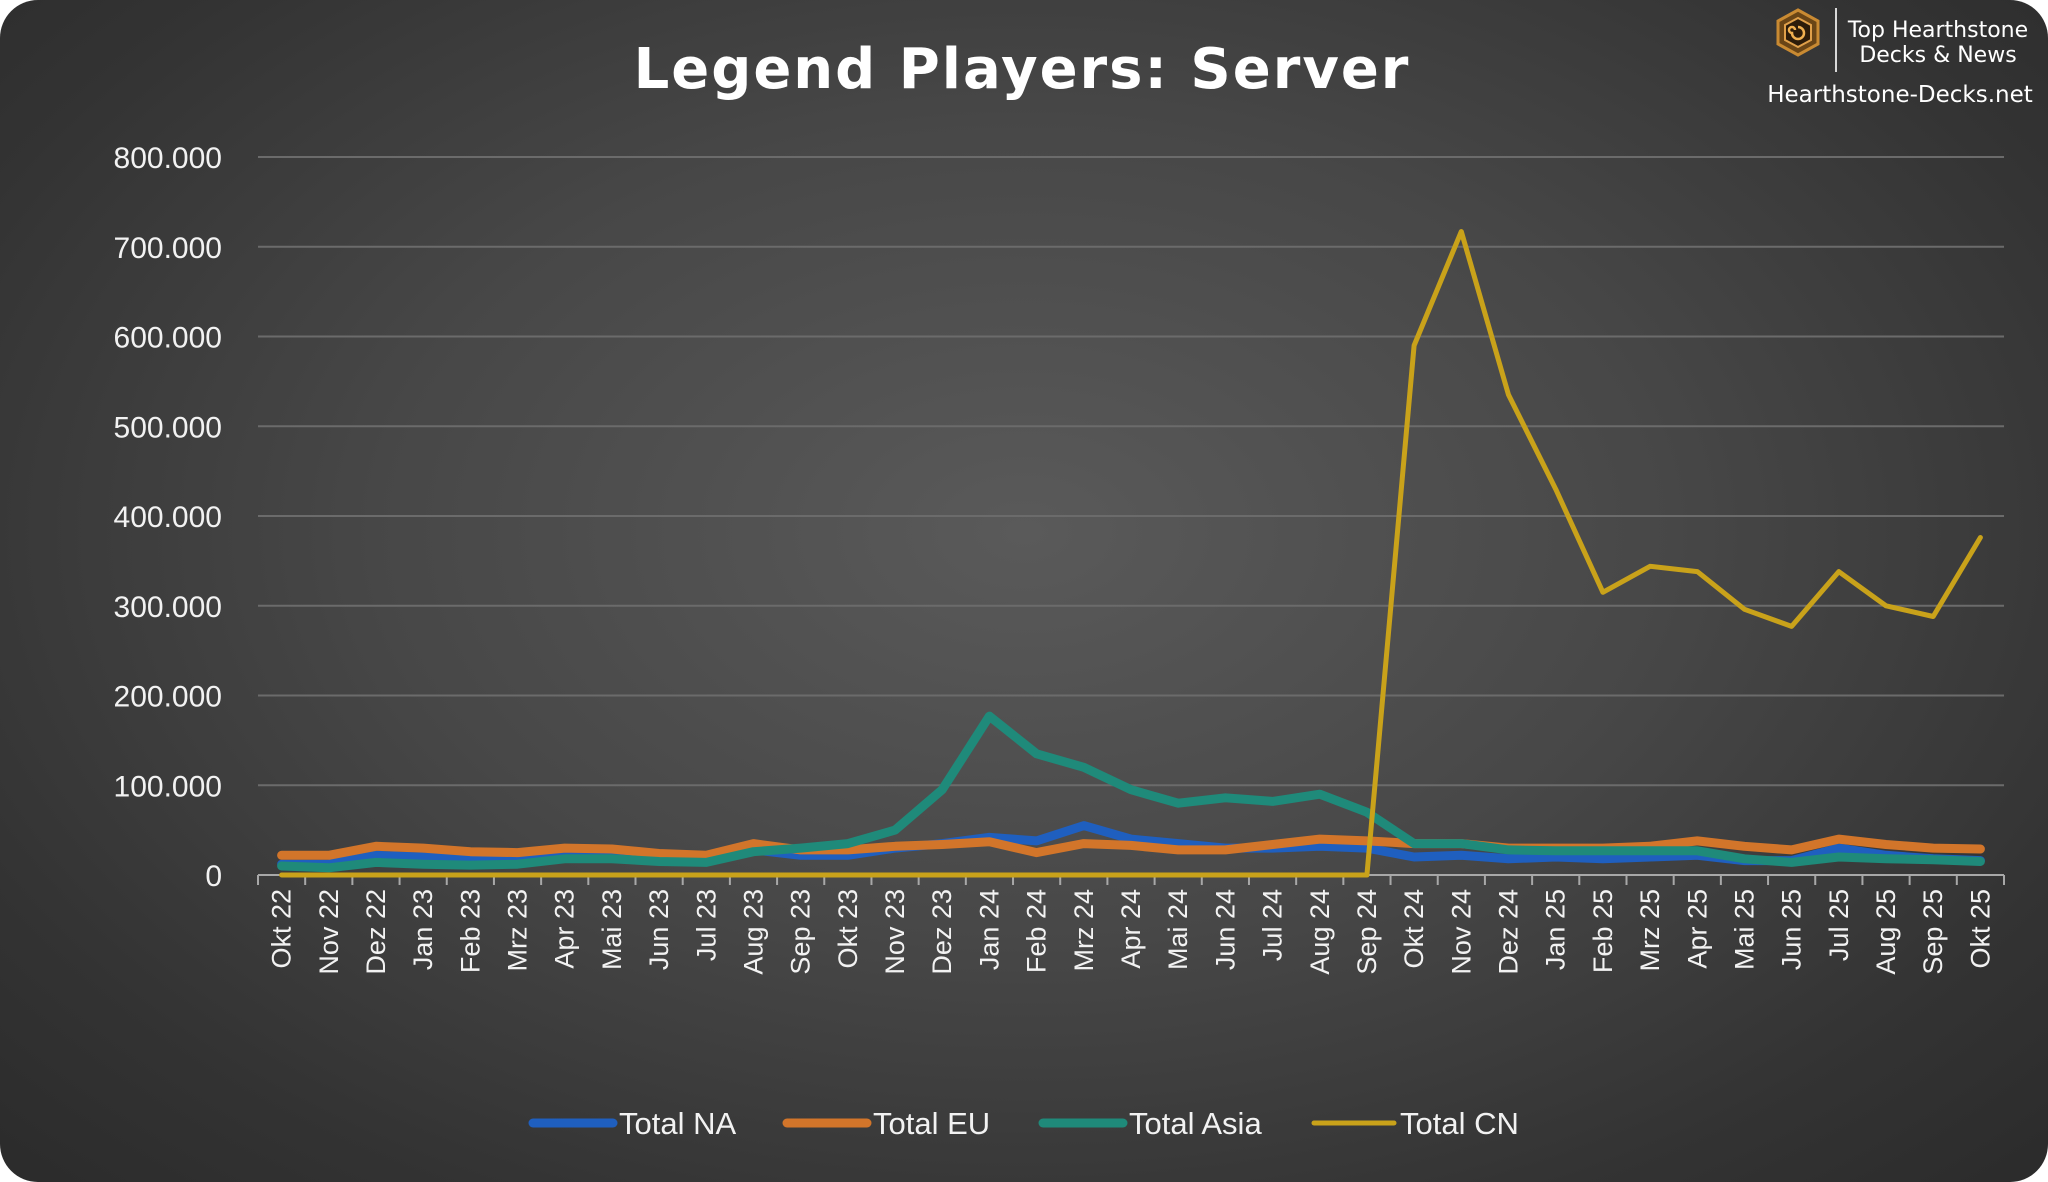 Image resolution: width=2048 pixels, height=1182 pixels. I want to click on x-tick-label: Nov 24, so click(1461, 932).